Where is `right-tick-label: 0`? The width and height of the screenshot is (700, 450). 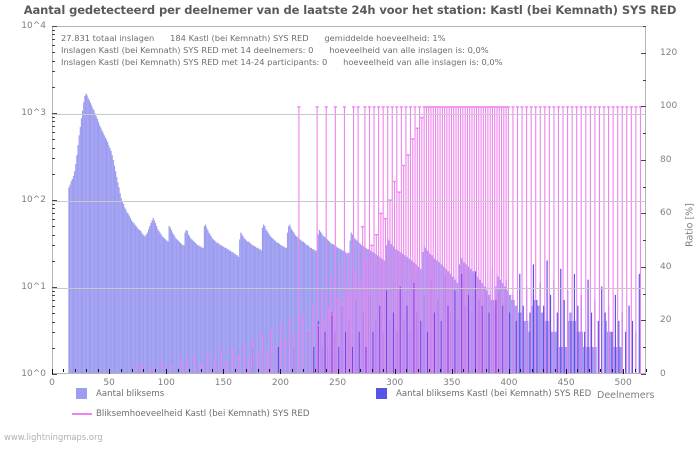
right-tick-label: 0 is located at coordinates (663, 374).